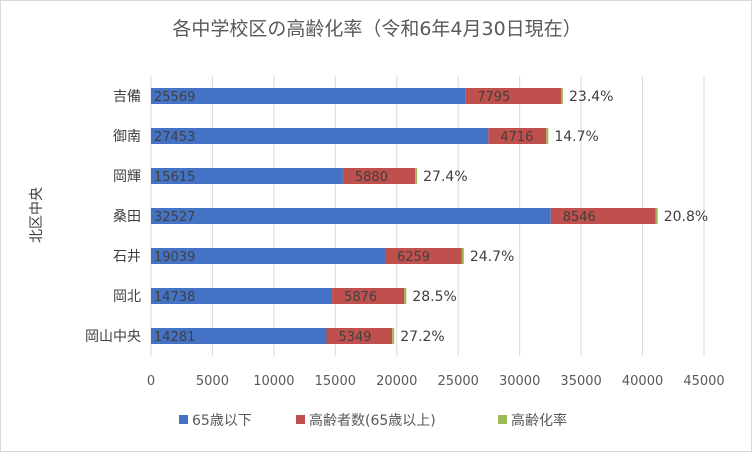  I want to click on data-label-elderly-5: 5876, so click(360, 297).